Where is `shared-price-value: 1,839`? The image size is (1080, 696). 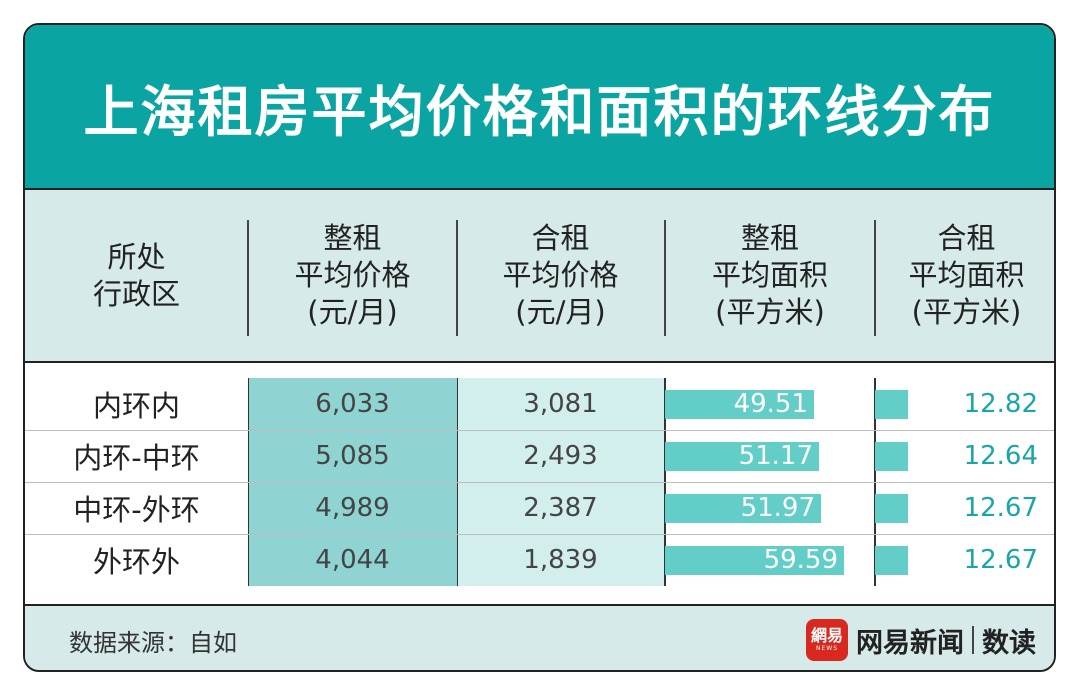
shared-price-value: 1,839 is located at coordinates (560, 560).